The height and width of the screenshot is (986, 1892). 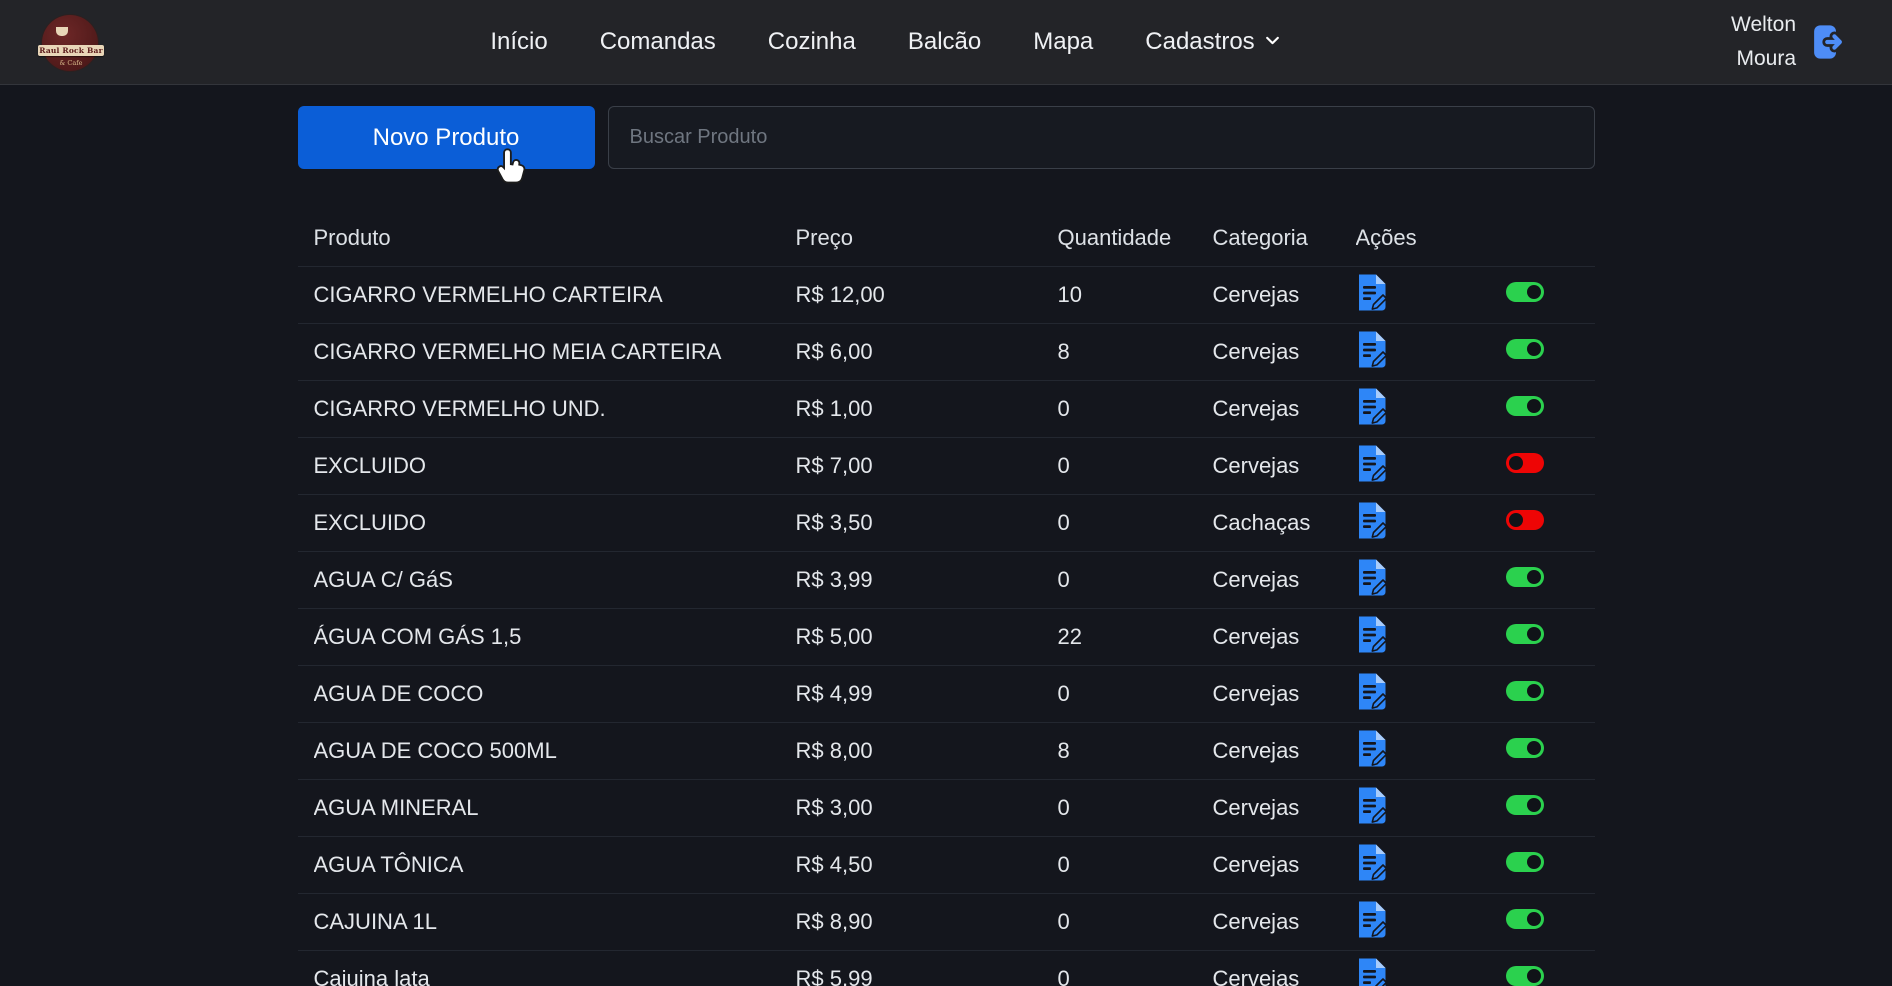 I want to click on product-name-cell: ÁGUA COM GÁS 1,5, so click(x=417, y=636).